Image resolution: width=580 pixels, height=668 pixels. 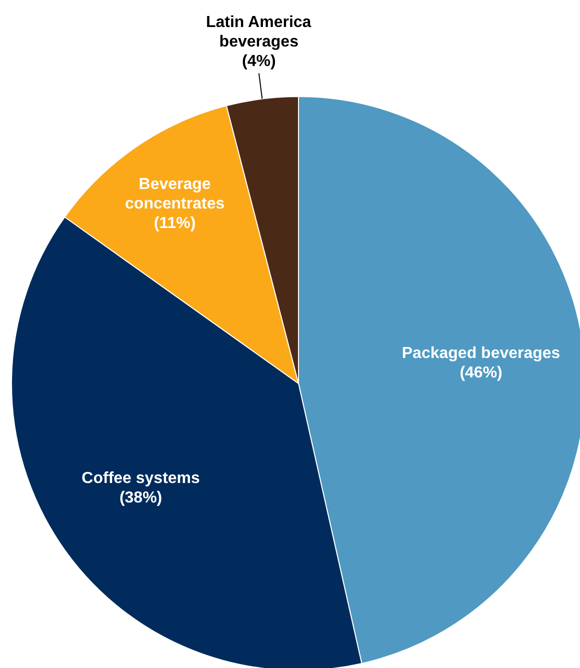 I want to click on data-label: (38%), so click(x=140, y=498).